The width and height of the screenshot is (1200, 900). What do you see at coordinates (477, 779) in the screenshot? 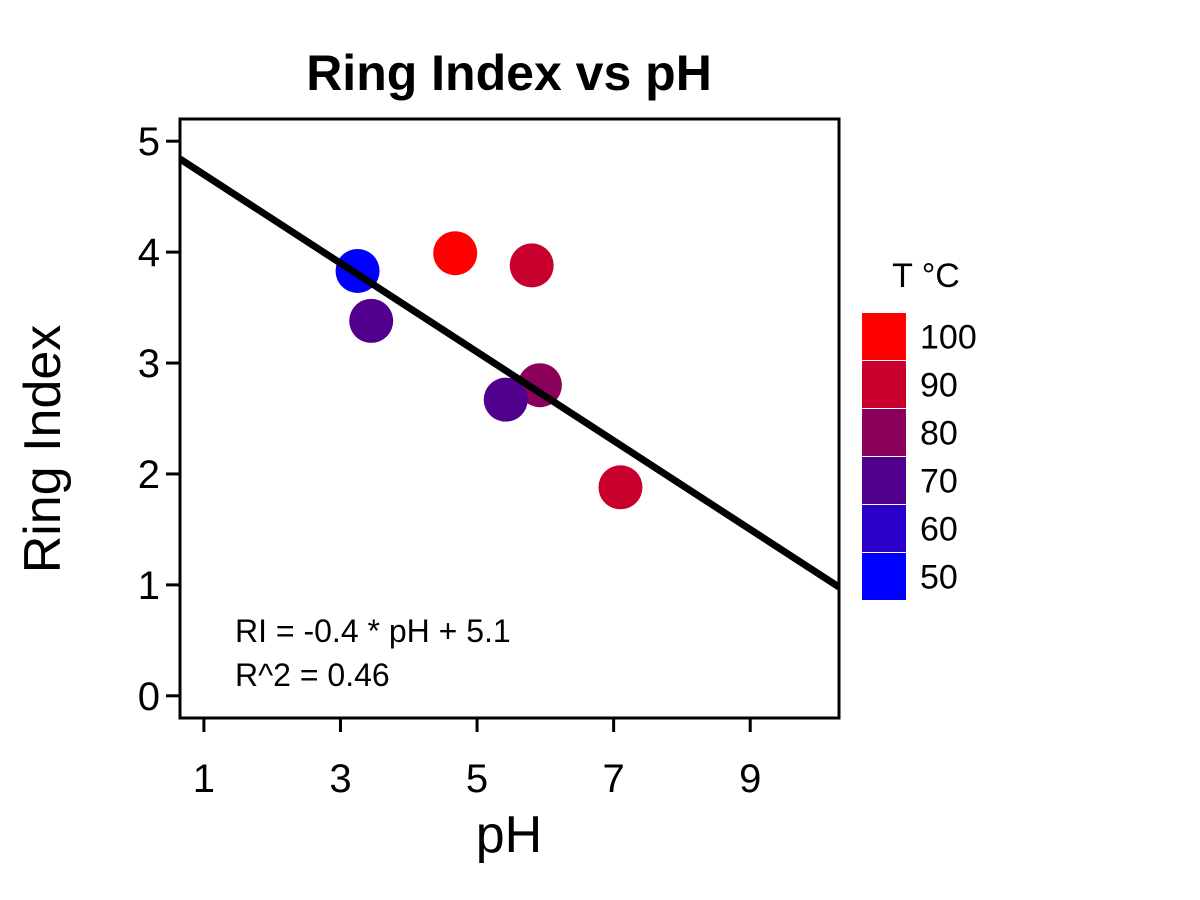
I see `x-tick-label: 5` at bounding box center [477, 779].